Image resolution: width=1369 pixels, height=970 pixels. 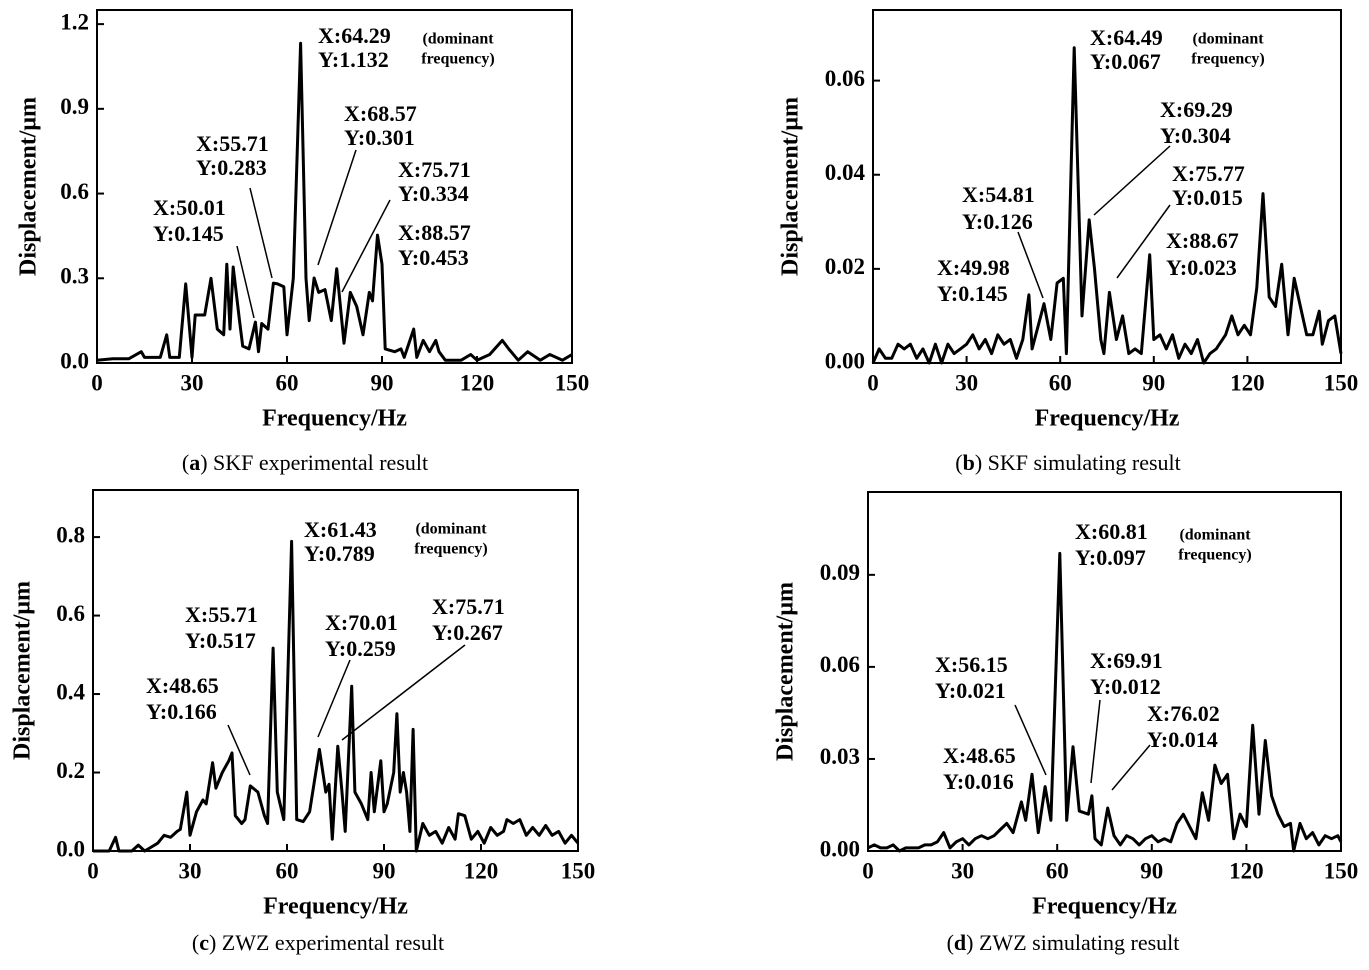 What do you see at coordinates (997, 221) in the screenshot?
I see `annotation: Y:0.126` at bounding box center [997, 221].